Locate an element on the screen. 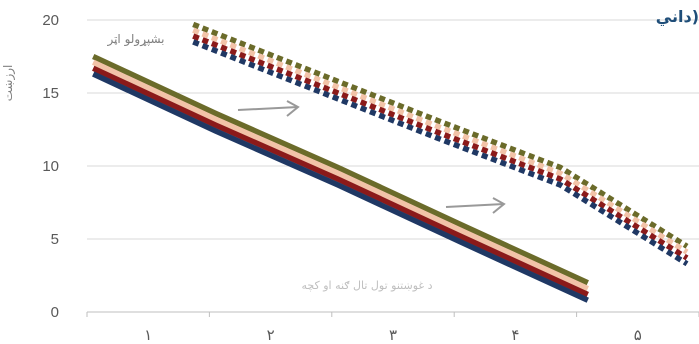  y-tick-label: 10 is located at coordinates (50, 166).